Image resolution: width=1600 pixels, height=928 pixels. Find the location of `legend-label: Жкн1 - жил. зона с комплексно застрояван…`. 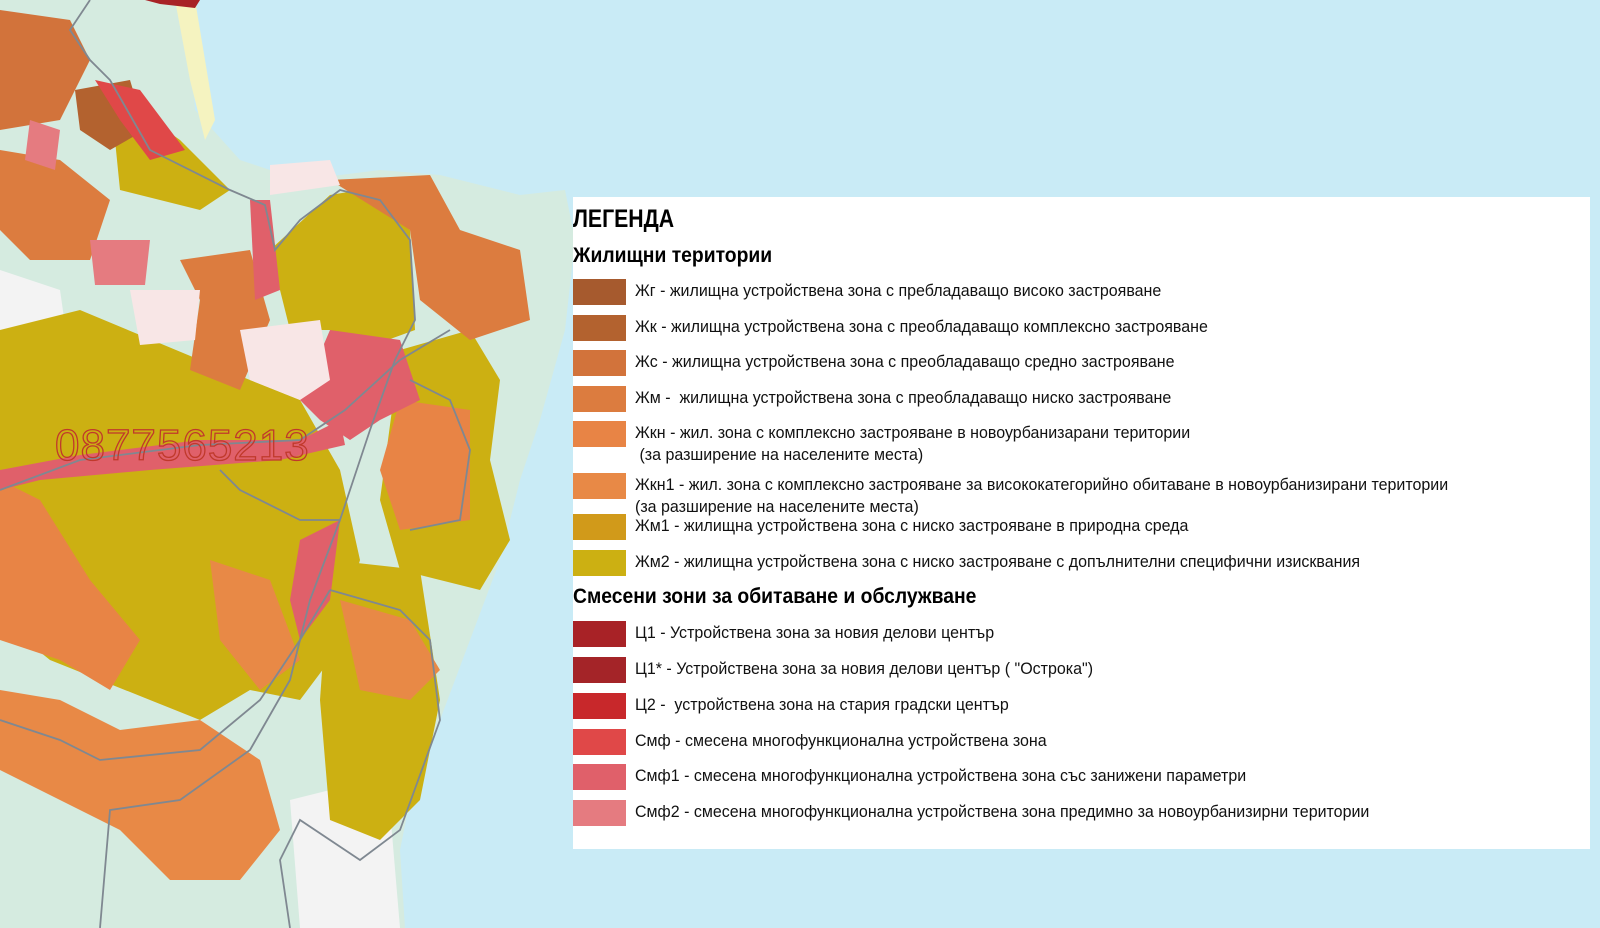

legend-label: Жкн1 - жил. зона с комплексно застрояван… is located at coordinates (1042, 496).